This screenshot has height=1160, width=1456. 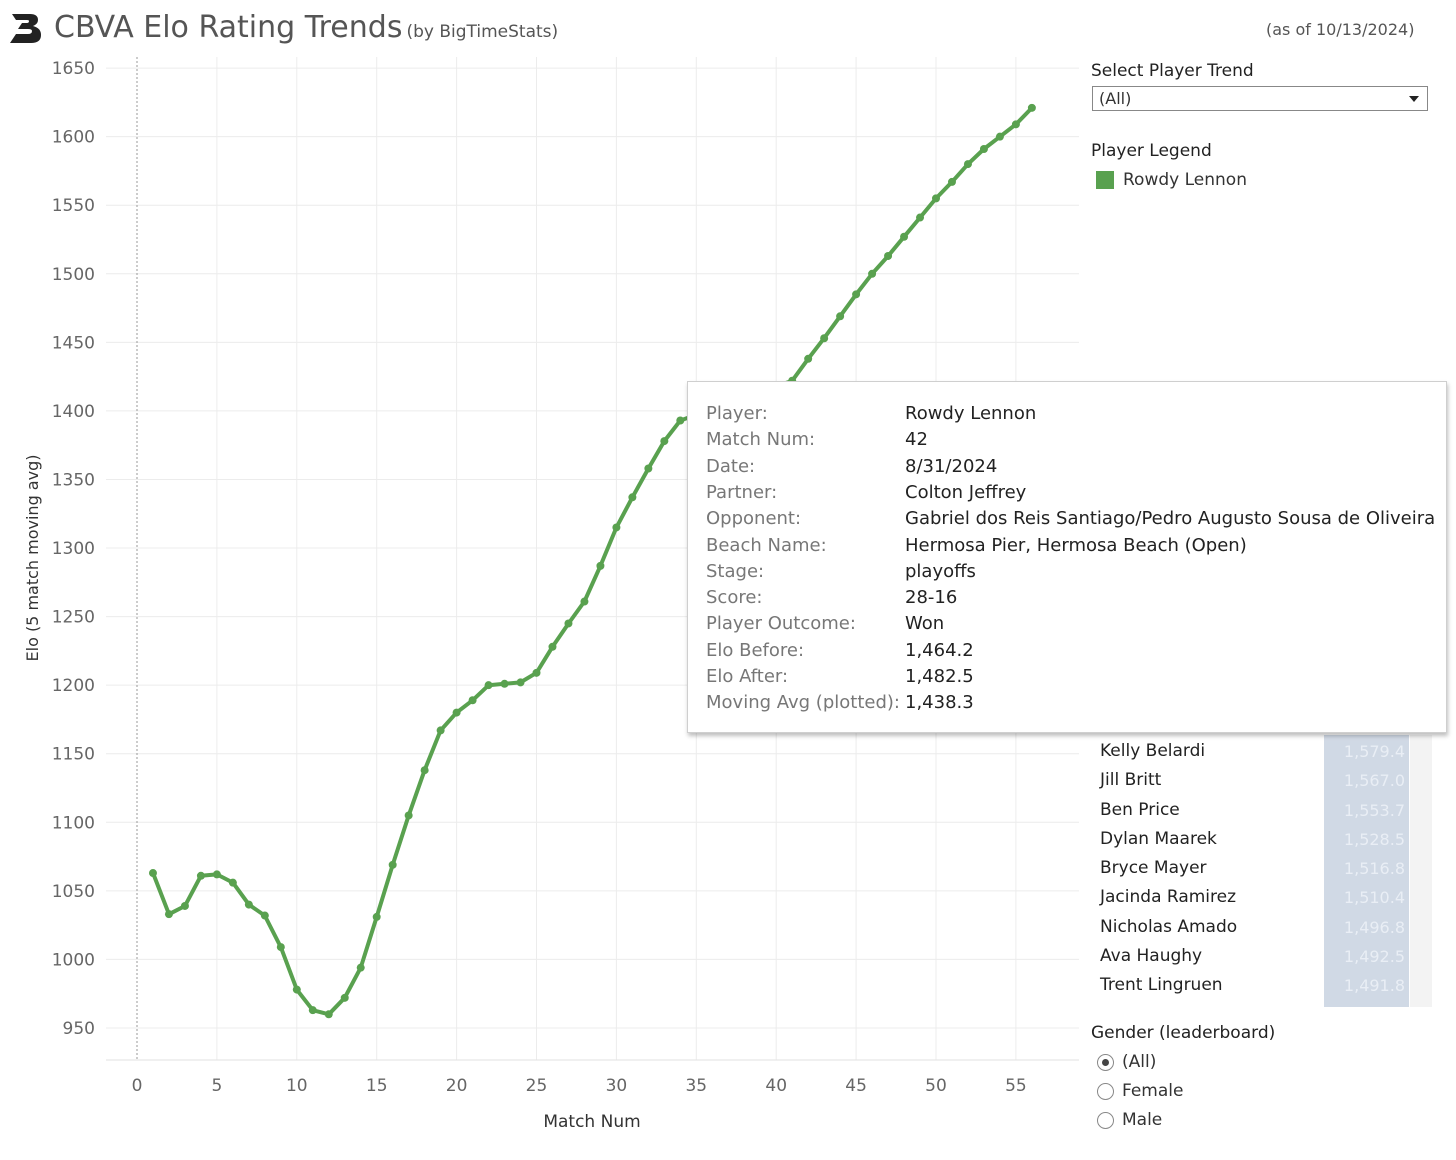 What do you see at coordinates (1076, 545) in the screenshot?
I see `tooltip-value: Hermosa Pier, Hermosa Beach (Open)` at bounding box center [1076, 545].